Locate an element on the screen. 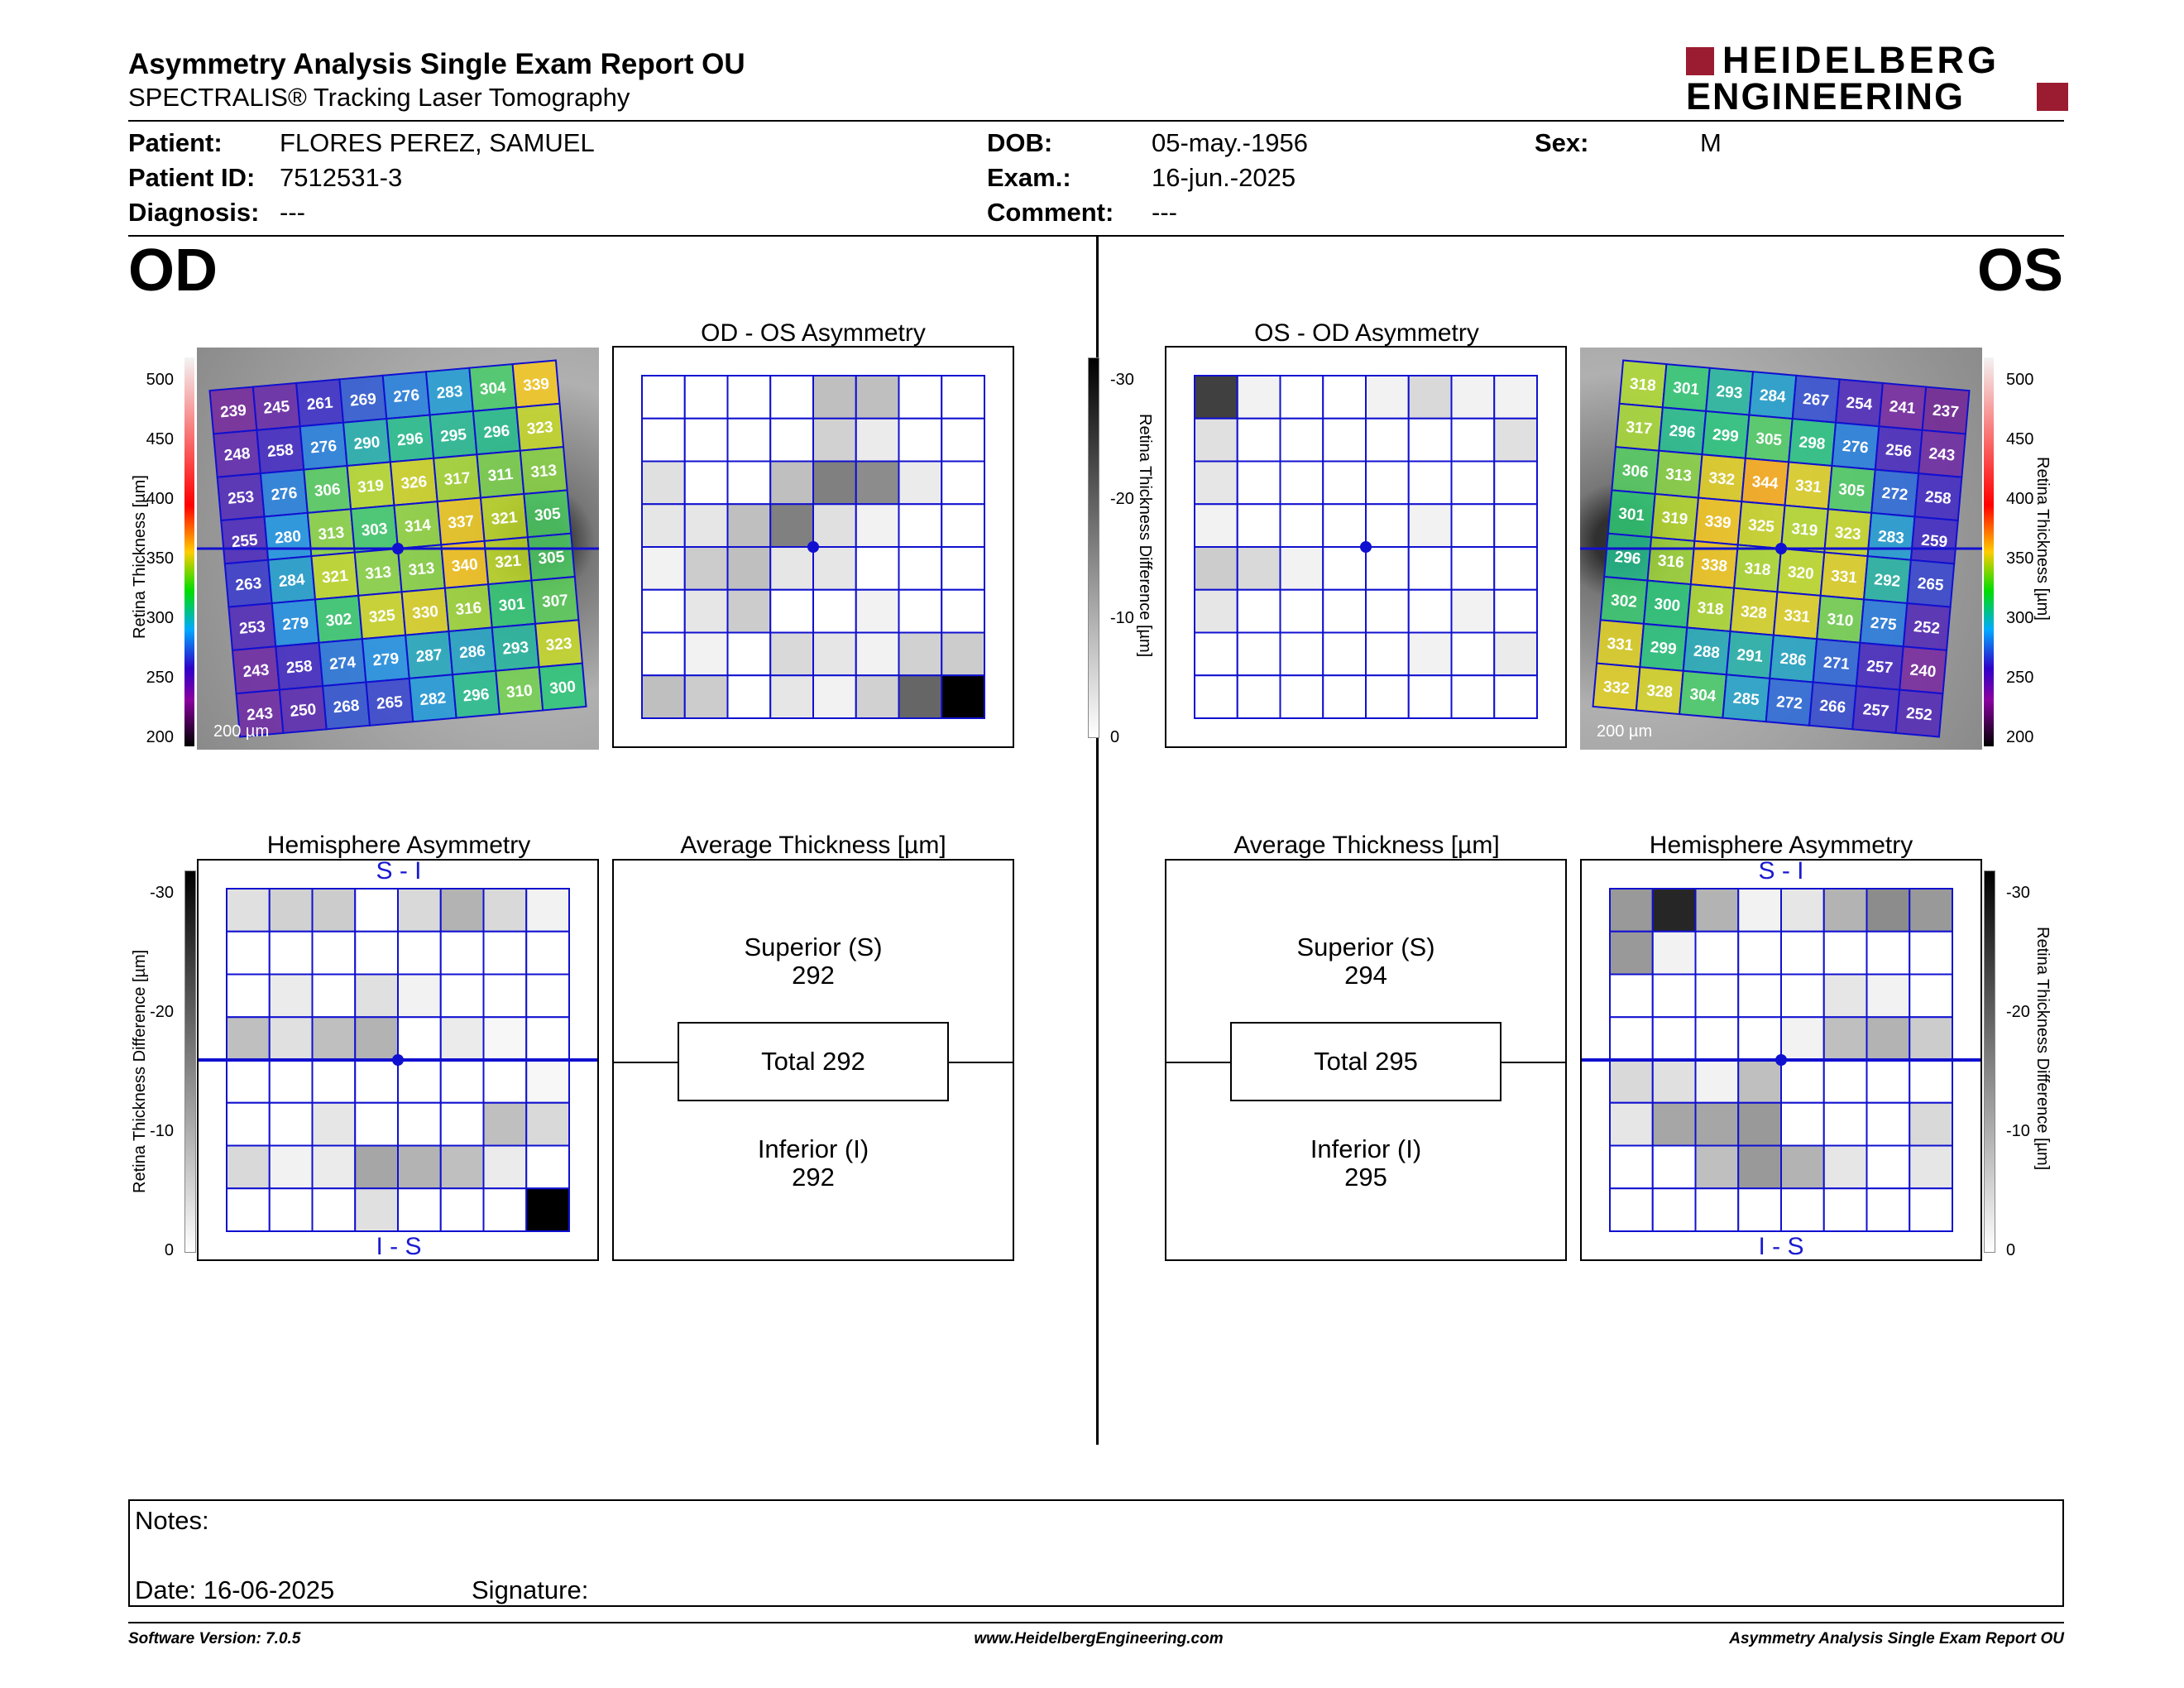 This screenshot has height=1688, width=2184. os-thickness-tick: 300 is located at coordinates (2020, 618).